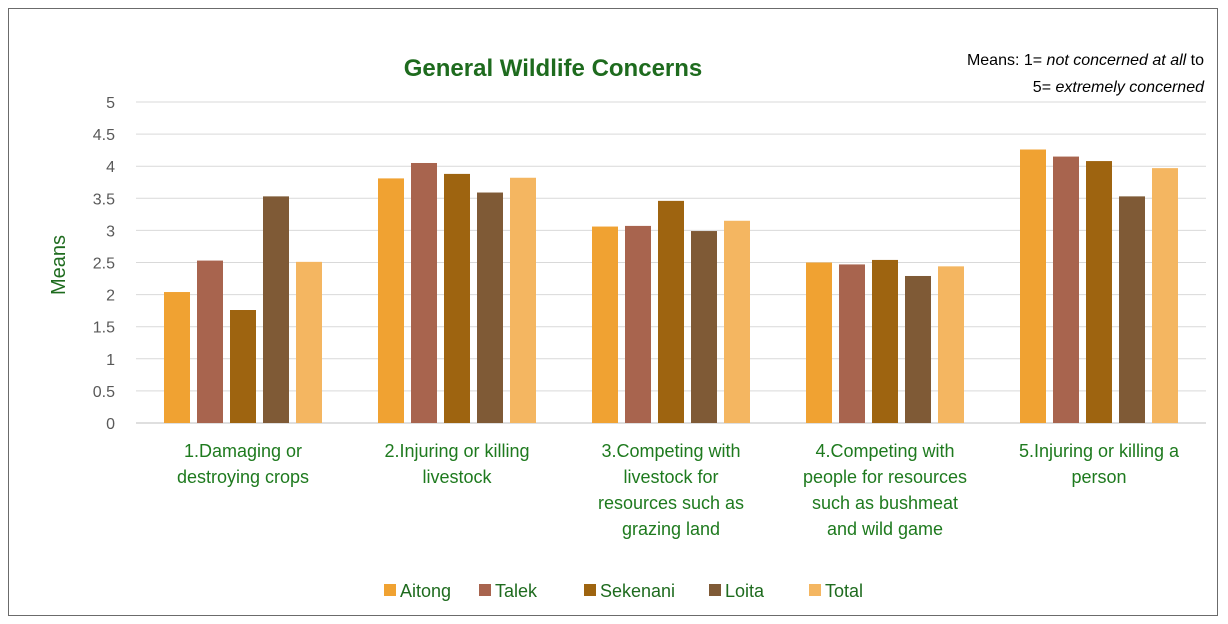  Describe the element at coordinates (715, 590) in the screenshot. I see `legend-swatch-loita` at that location.